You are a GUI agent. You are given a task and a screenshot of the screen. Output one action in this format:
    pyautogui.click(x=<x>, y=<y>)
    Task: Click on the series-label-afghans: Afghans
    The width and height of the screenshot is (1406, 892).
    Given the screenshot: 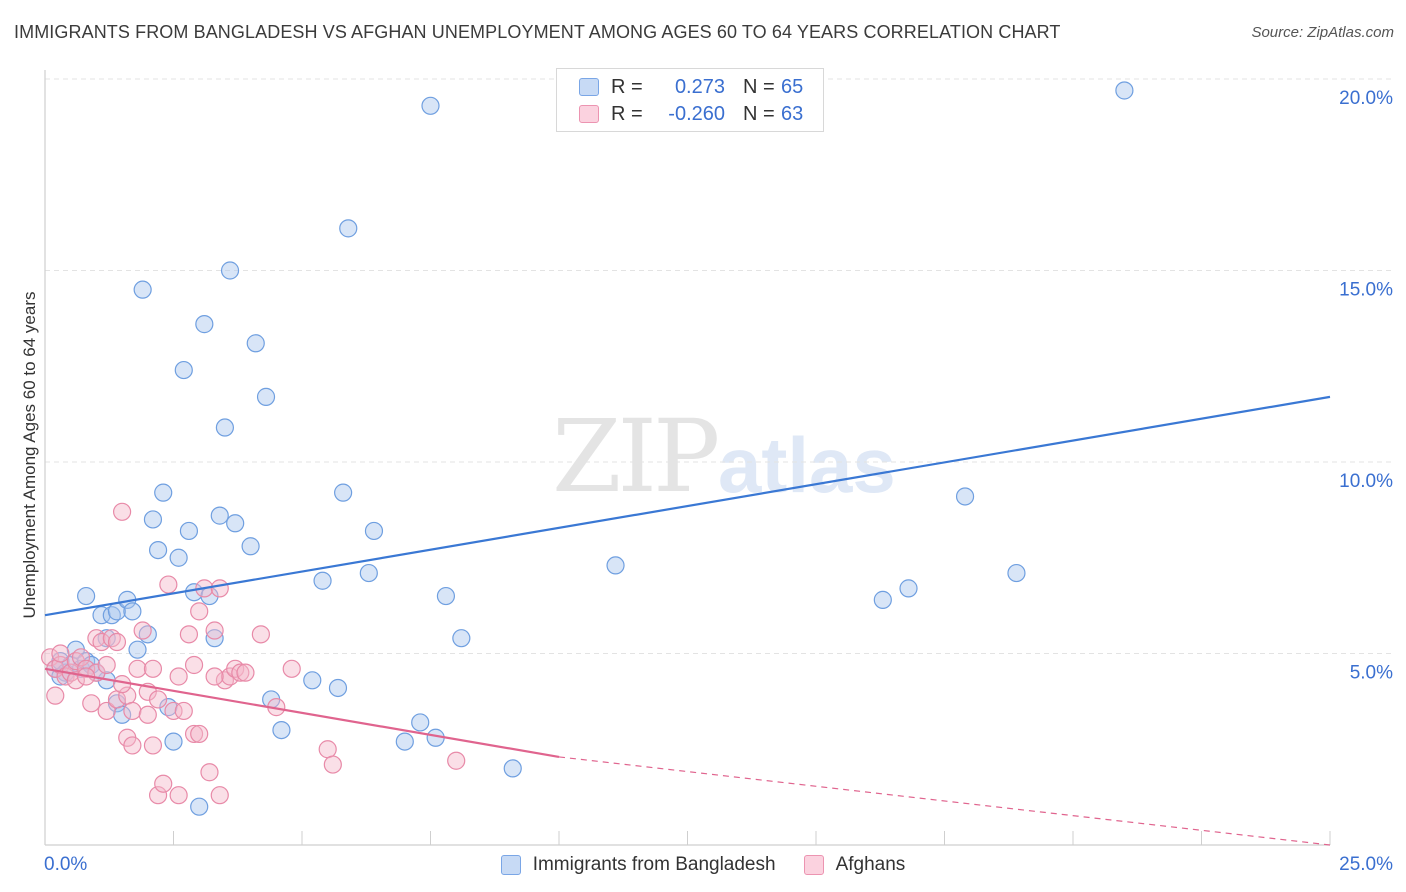 What is the action you would take?
    pyautogui.click(x=870, y=864)
    